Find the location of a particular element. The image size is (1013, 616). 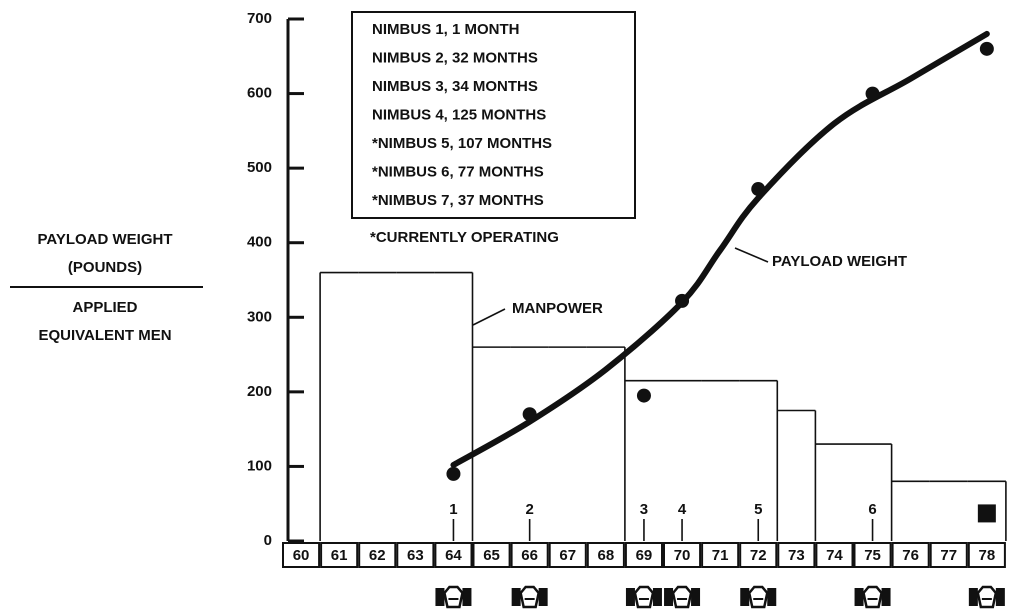

x-tick-label: 74 is located at coordinates (834, 555).